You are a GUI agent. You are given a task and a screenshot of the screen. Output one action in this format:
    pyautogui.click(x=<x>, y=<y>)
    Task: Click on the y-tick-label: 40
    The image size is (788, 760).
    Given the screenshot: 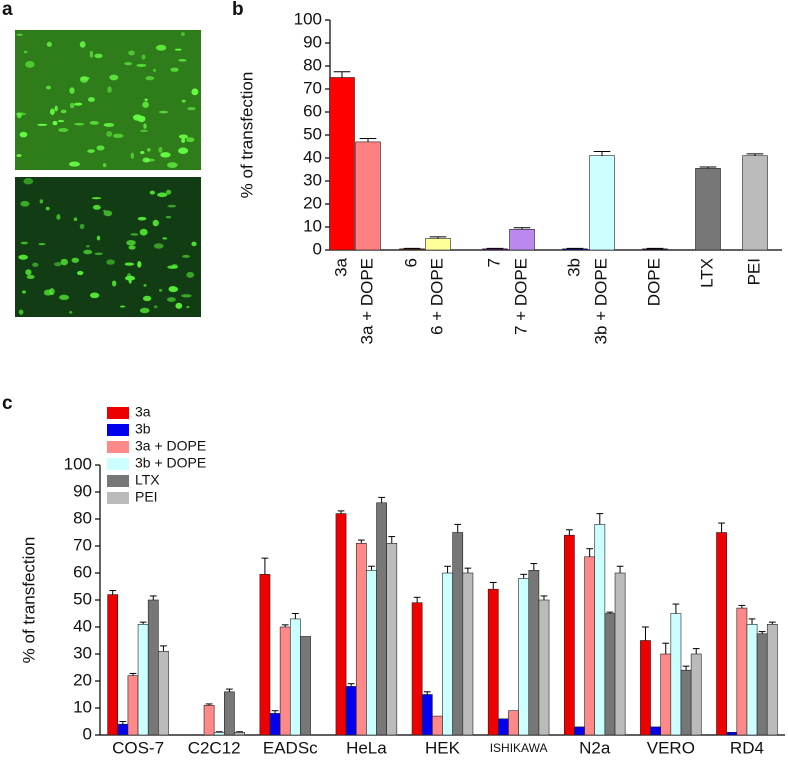 What is the action you would take?
    pyautogui.click(x=312, y=156)
    